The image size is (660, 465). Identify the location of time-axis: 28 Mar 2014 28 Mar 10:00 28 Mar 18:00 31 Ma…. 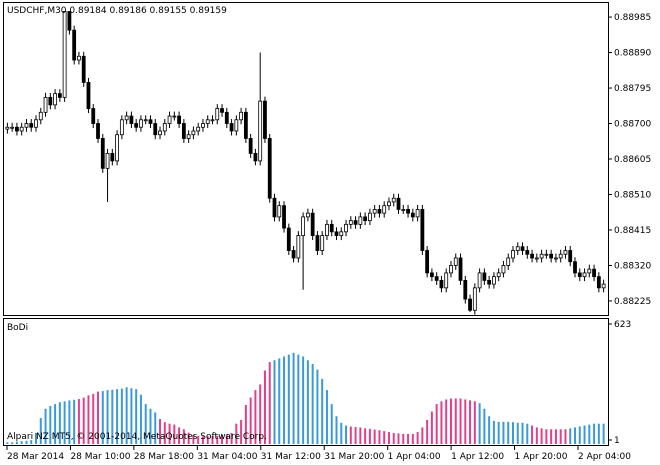
(318, 454).